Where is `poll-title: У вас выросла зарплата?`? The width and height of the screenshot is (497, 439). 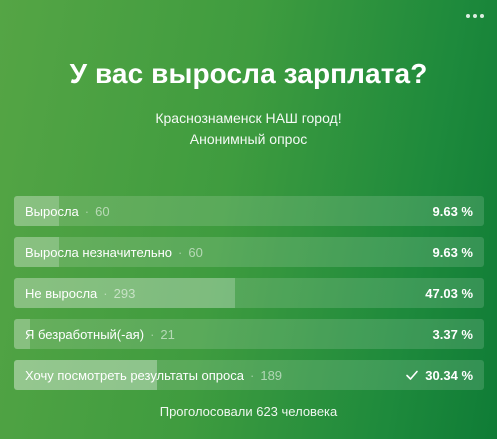 poll-title: У вас выросла зарплата? is located at coordinates (248, 73).